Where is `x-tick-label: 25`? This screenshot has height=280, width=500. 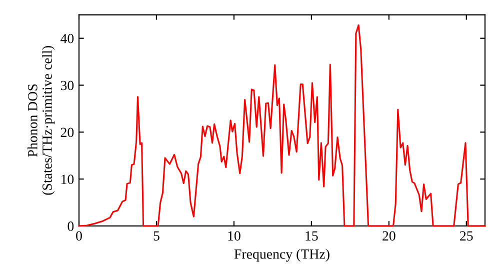 x-tick-label: 25 is located at coordinates (466, 236).